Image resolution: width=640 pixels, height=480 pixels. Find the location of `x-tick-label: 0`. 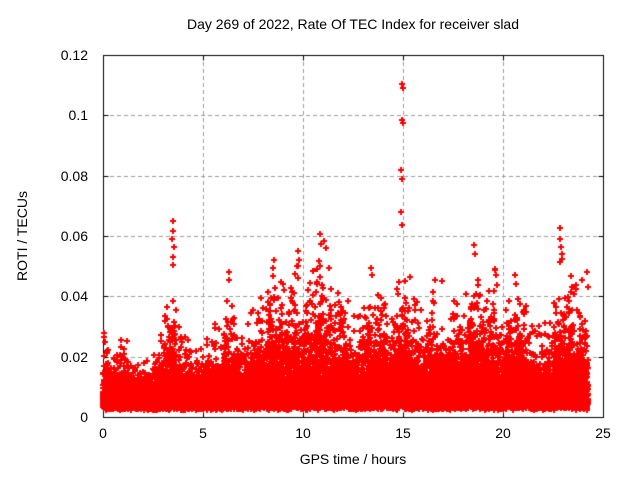

x-tick-label: 0 is located at coordinates (103, 433).